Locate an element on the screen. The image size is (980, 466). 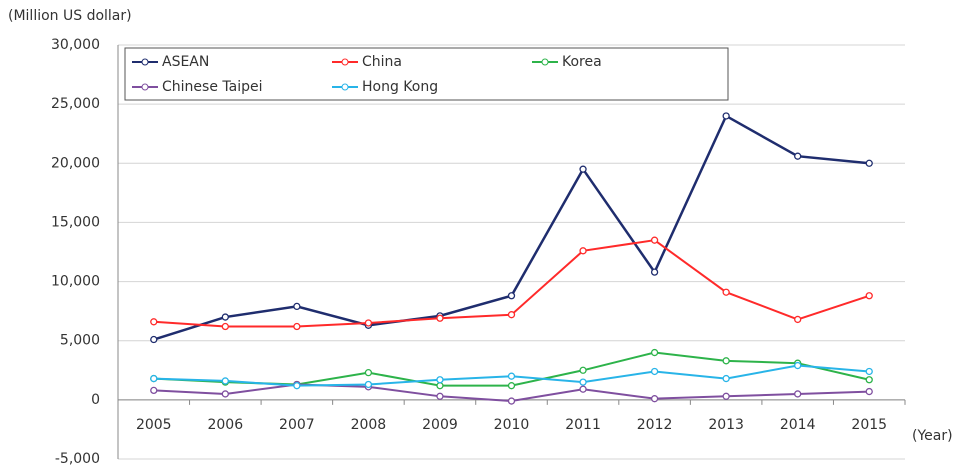
y-tick-label: 15,000 is located at coordinates (75, 222).